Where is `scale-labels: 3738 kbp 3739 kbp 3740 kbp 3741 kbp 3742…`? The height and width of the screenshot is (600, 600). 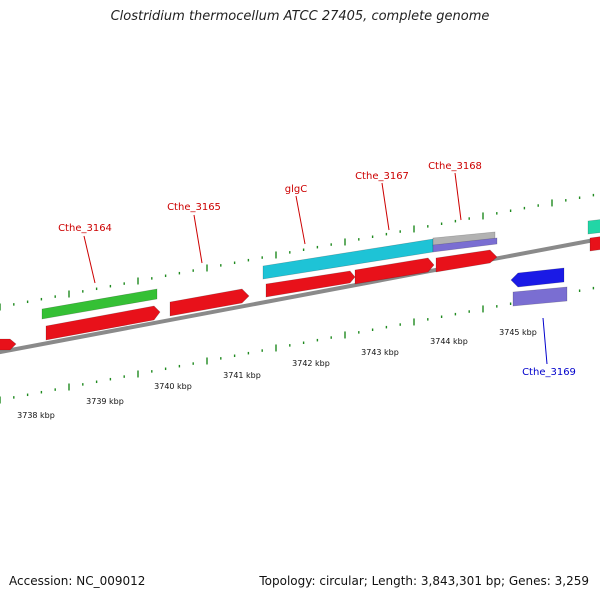
scale-labels: 3738 kbp 3739 kbp 3740 kbp 3741 kbp 3742… is located at coordinates (277, 374).